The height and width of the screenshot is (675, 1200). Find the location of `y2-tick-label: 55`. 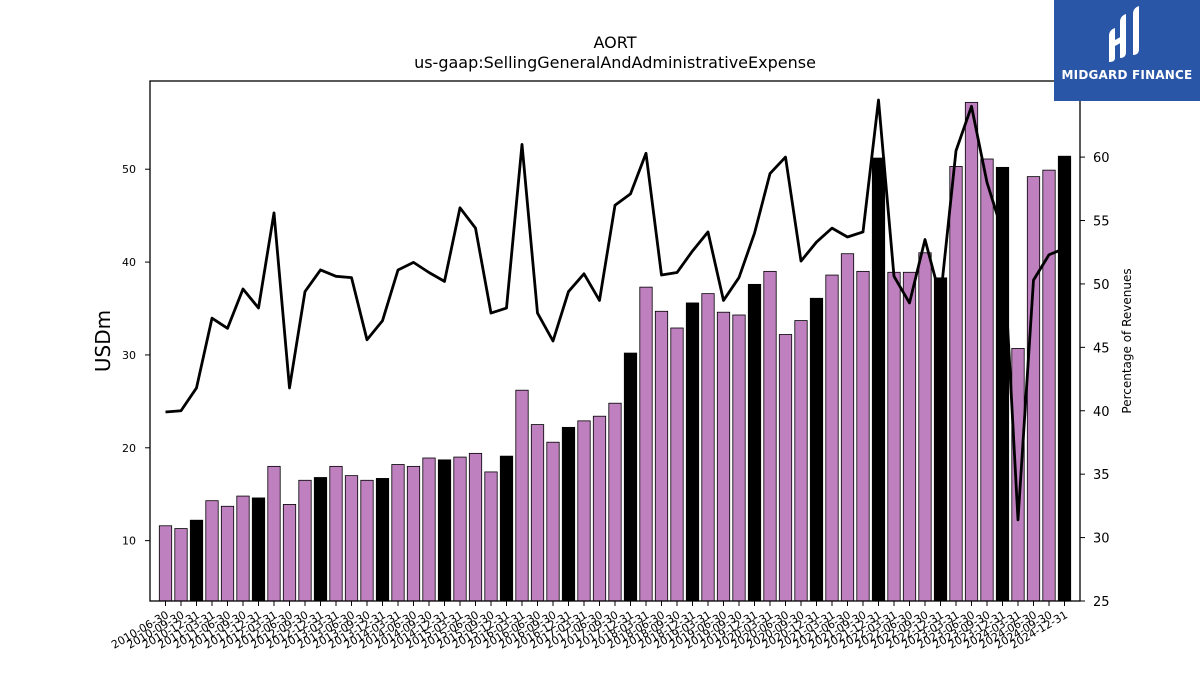

y2-tick-label: 55 is located at coordinates (1101, 222).